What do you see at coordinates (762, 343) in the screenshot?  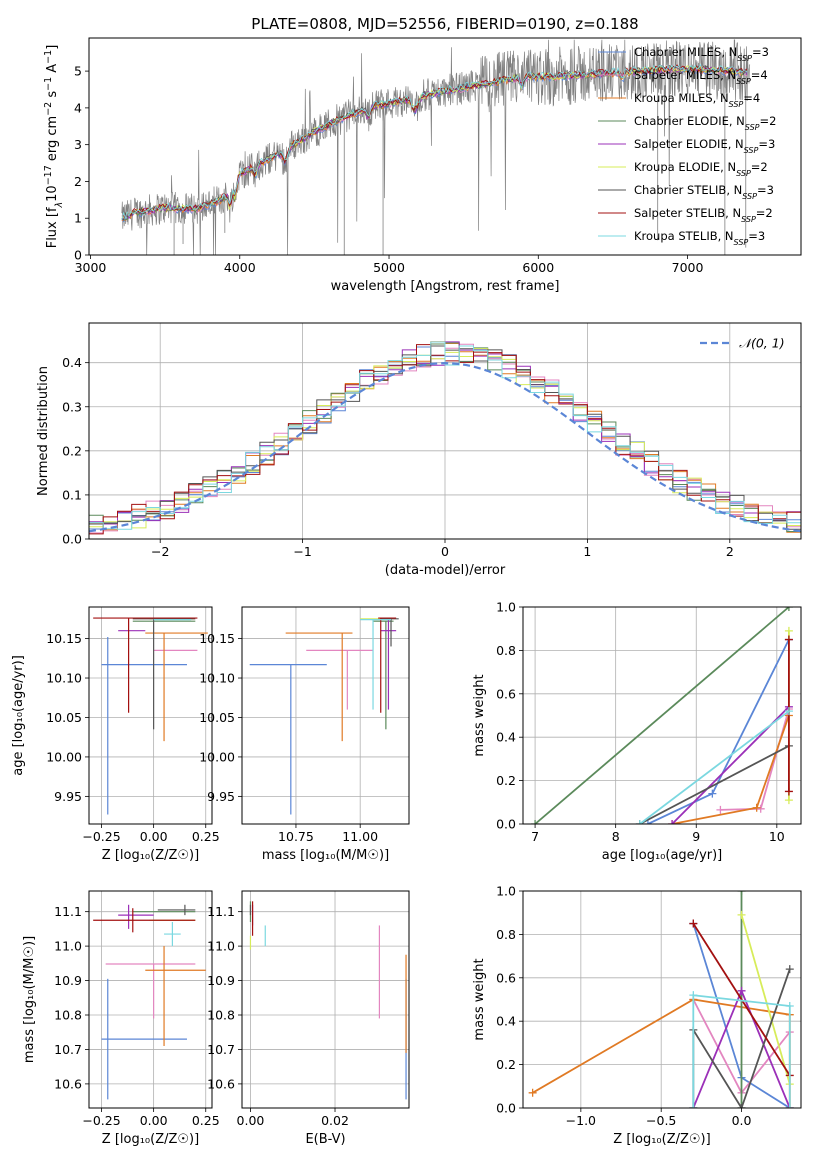 I see `legend-label: 𝒩(0, 1)` at bounding box center [762, 343].